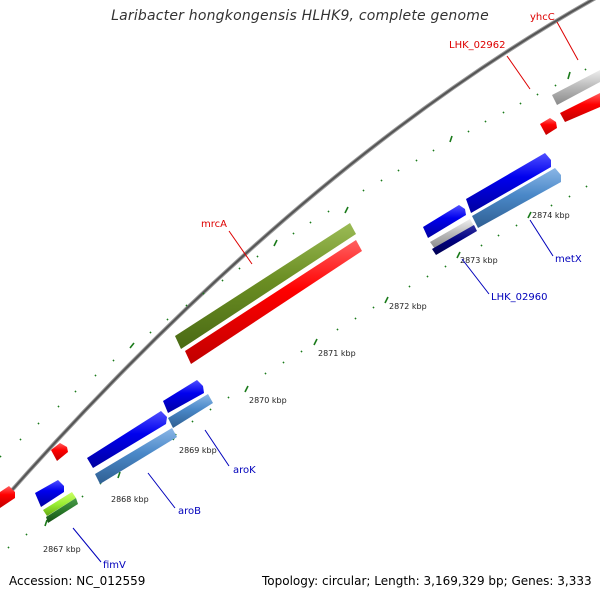  What do you see at coordinates (7, 497) in the screenshot?
I see `gene-red-edge-left` at bounding box center [7, 497].